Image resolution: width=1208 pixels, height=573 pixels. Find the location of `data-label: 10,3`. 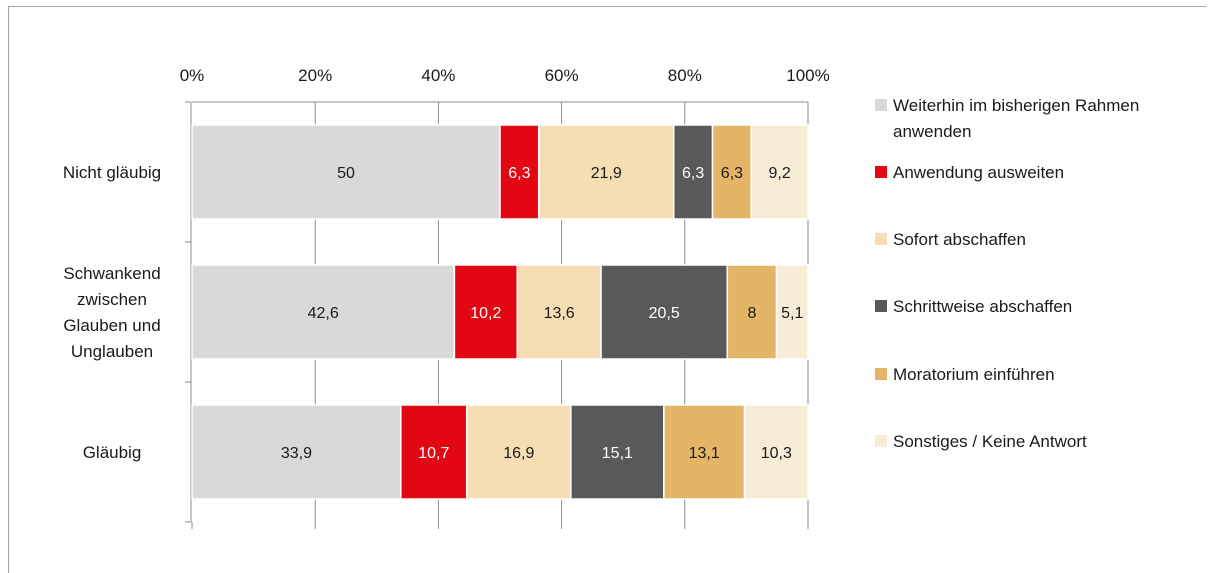

data-label: 10,3 is located at coordinates (776, 453).